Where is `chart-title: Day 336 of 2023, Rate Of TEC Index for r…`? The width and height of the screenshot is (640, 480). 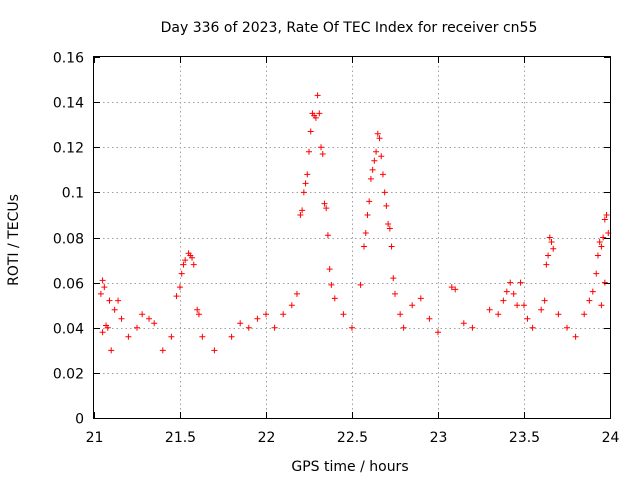 chart-title: Day 336 of 2023, Rate Of TEC Index for r… is located at coordinates (349, 28).